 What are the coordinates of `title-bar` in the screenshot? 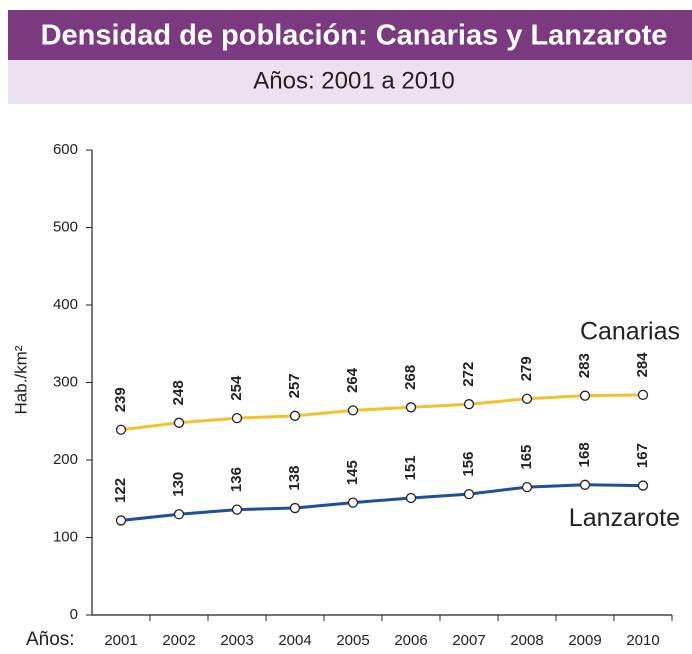 It's located at (350, 35).